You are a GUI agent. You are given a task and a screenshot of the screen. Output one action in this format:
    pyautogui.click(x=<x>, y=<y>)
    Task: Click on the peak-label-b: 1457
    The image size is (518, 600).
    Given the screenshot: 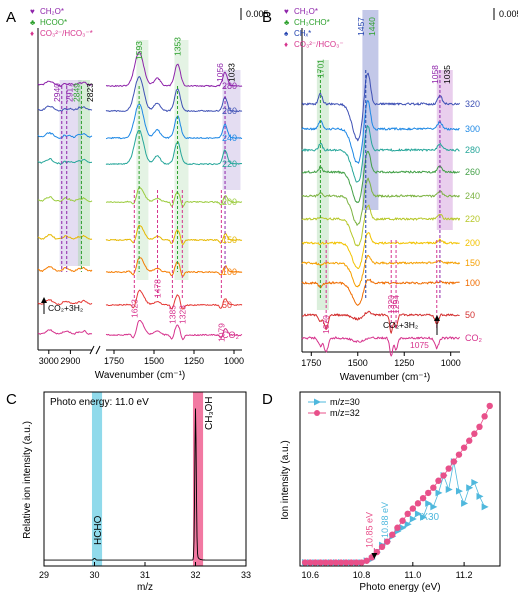 What is the action you would take?
    pyautogui.click(x=361, y=26)
    